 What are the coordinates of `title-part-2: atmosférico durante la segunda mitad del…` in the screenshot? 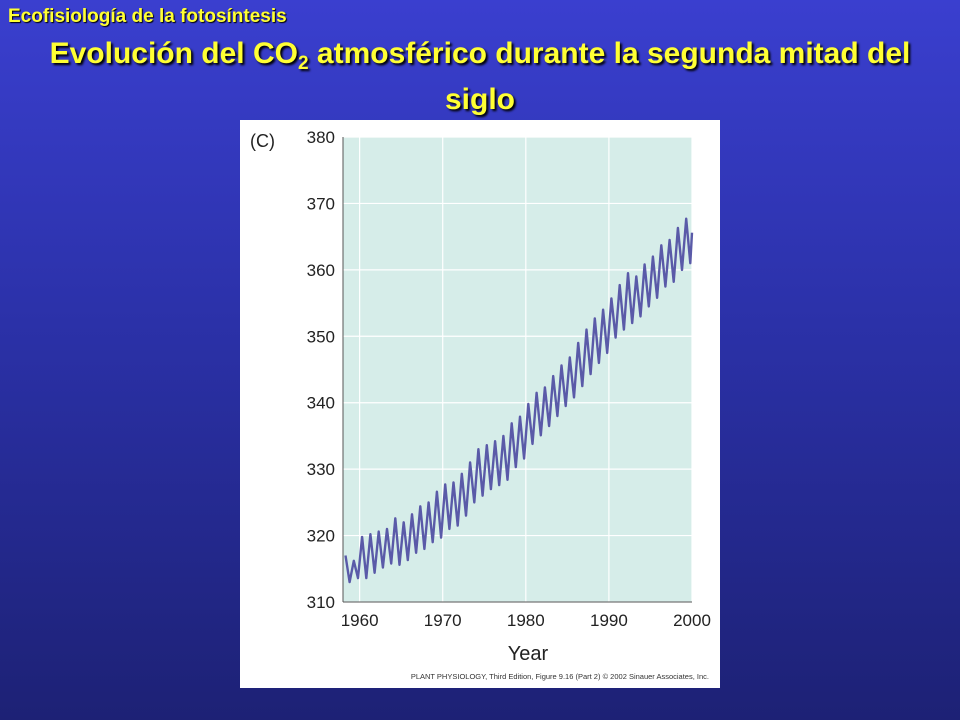 It's located at (609, 76).